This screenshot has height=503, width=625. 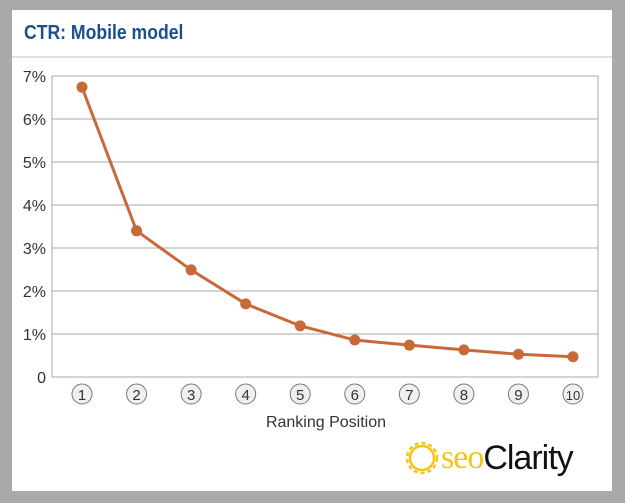 I want to click on x-tick-label: 7, so click(x=409, y=395).